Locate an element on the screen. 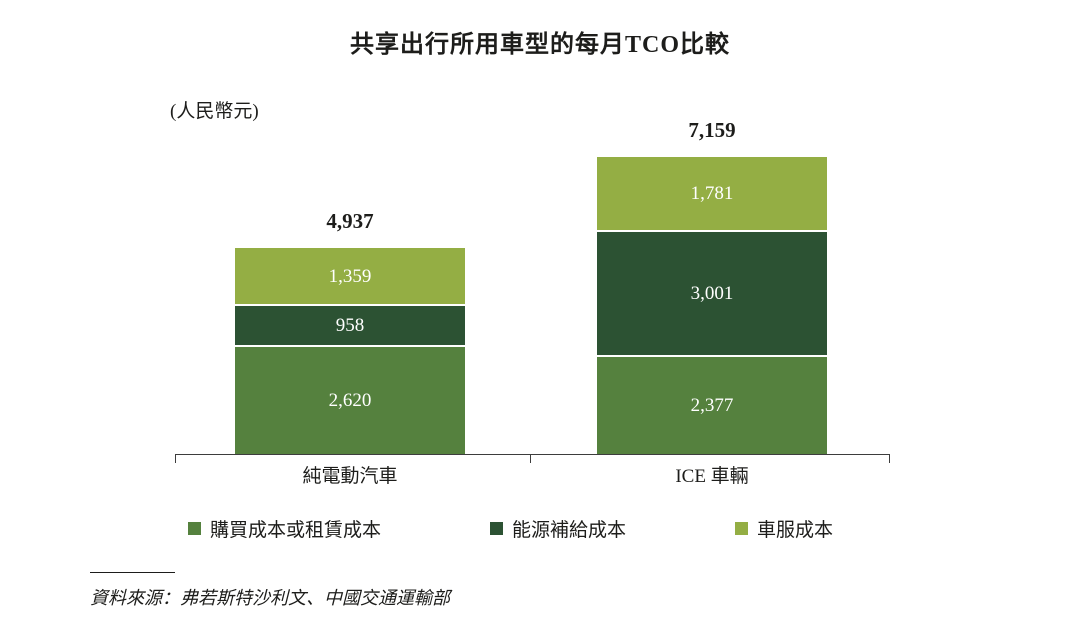 The height and width of the screenshot is (644, 1080). legend-item-purchase-cost: 購買成本或租賃成本 is located at coordinates (284, 528).